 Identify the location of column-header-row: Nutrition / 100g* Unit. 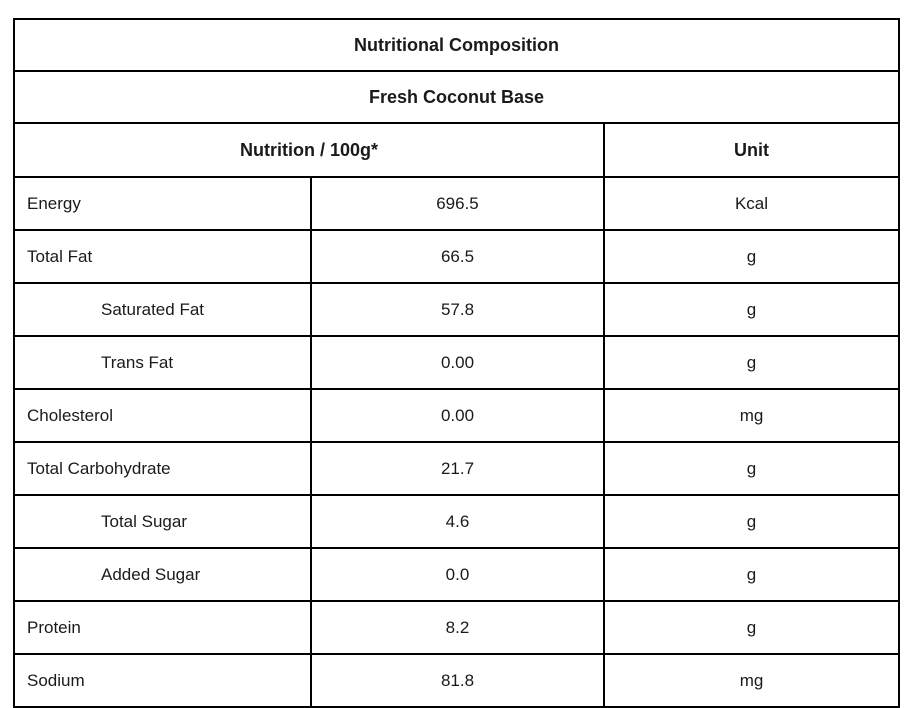
(457, 150).